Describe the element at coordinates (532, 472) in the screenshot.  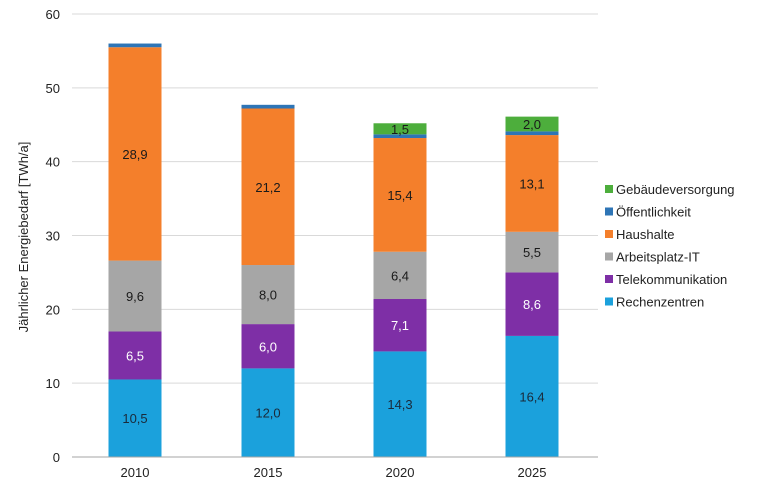
I see `x-tick-label: 2025` at that location.